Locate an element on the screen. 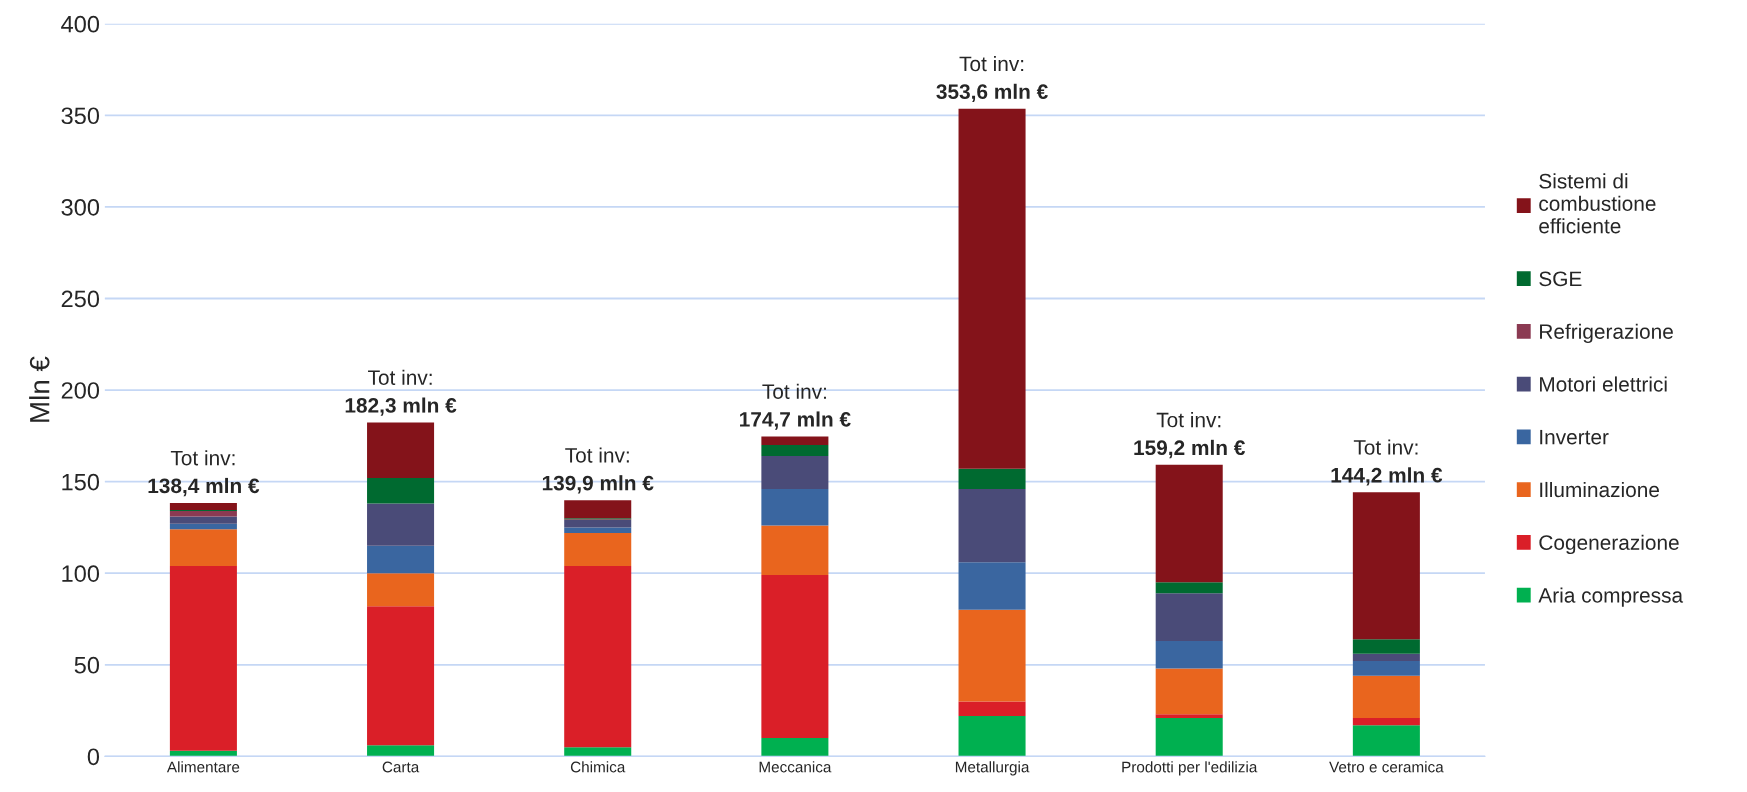 The image size is (1747, 792). legend-label: Sistemi di combustione efficiente is located at coordinates (1597, 203).